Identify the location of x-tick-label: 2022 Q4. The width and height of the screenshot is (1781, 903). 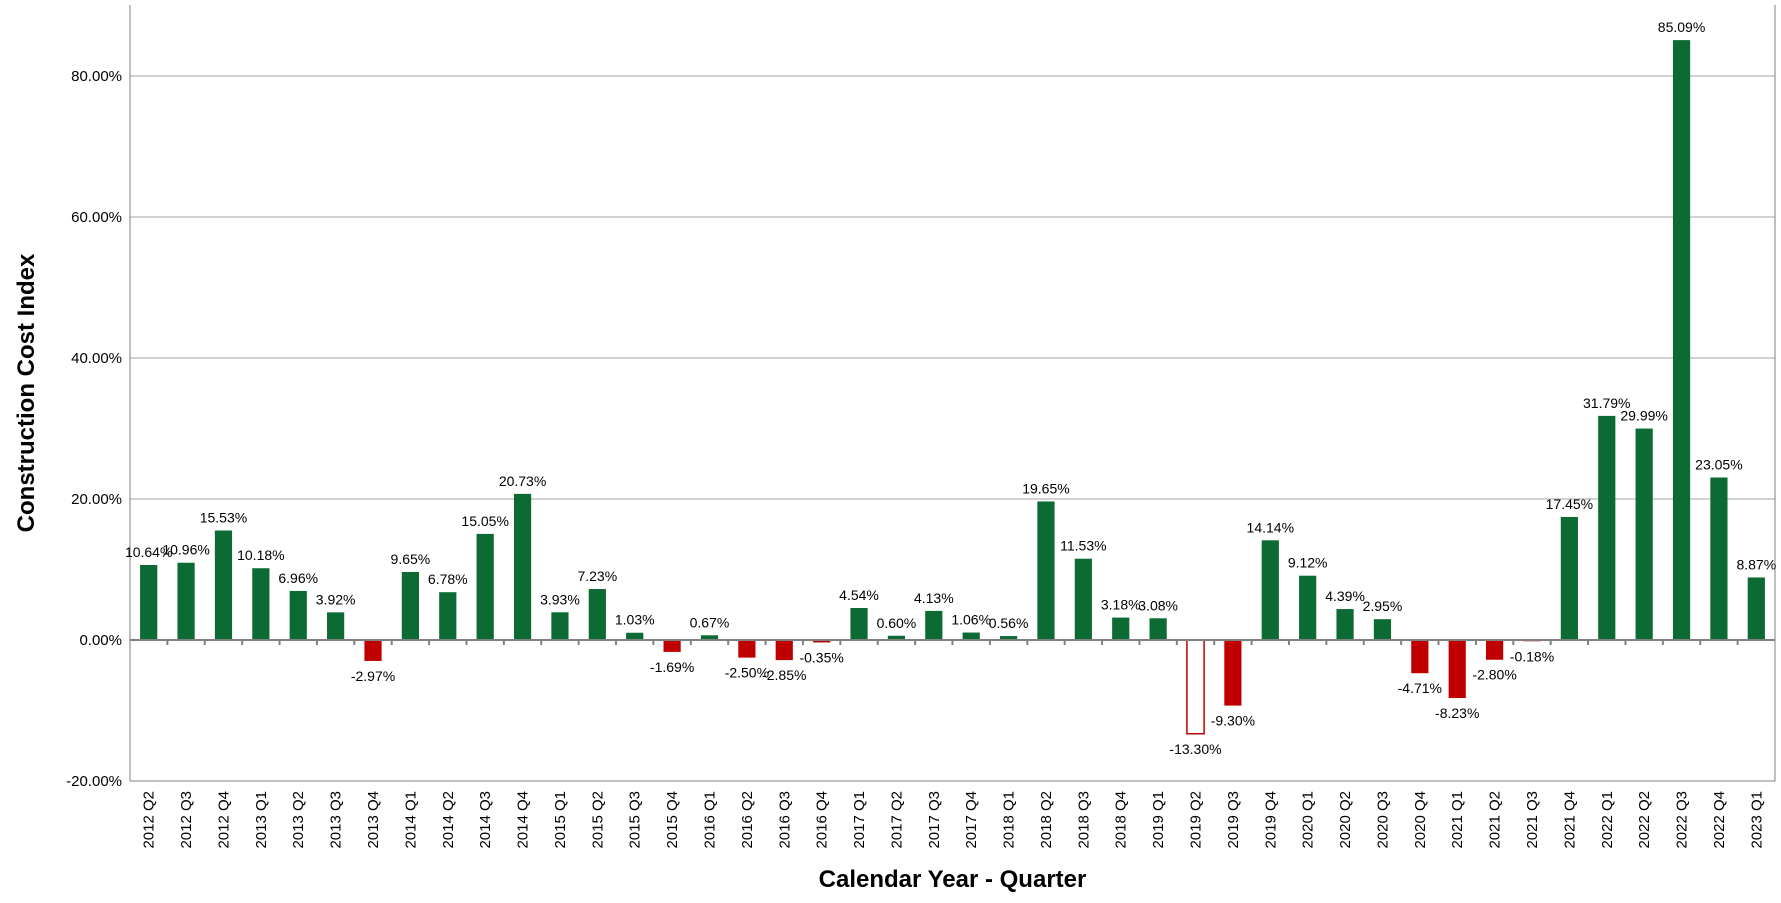
(1719, 820).